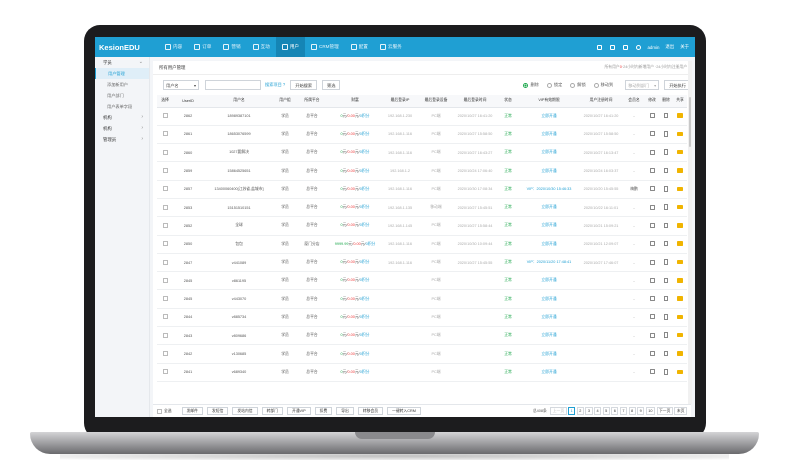  Describe the element at coordinates (632, 411) in the screenshot. I see `page-number: 8` at that location.